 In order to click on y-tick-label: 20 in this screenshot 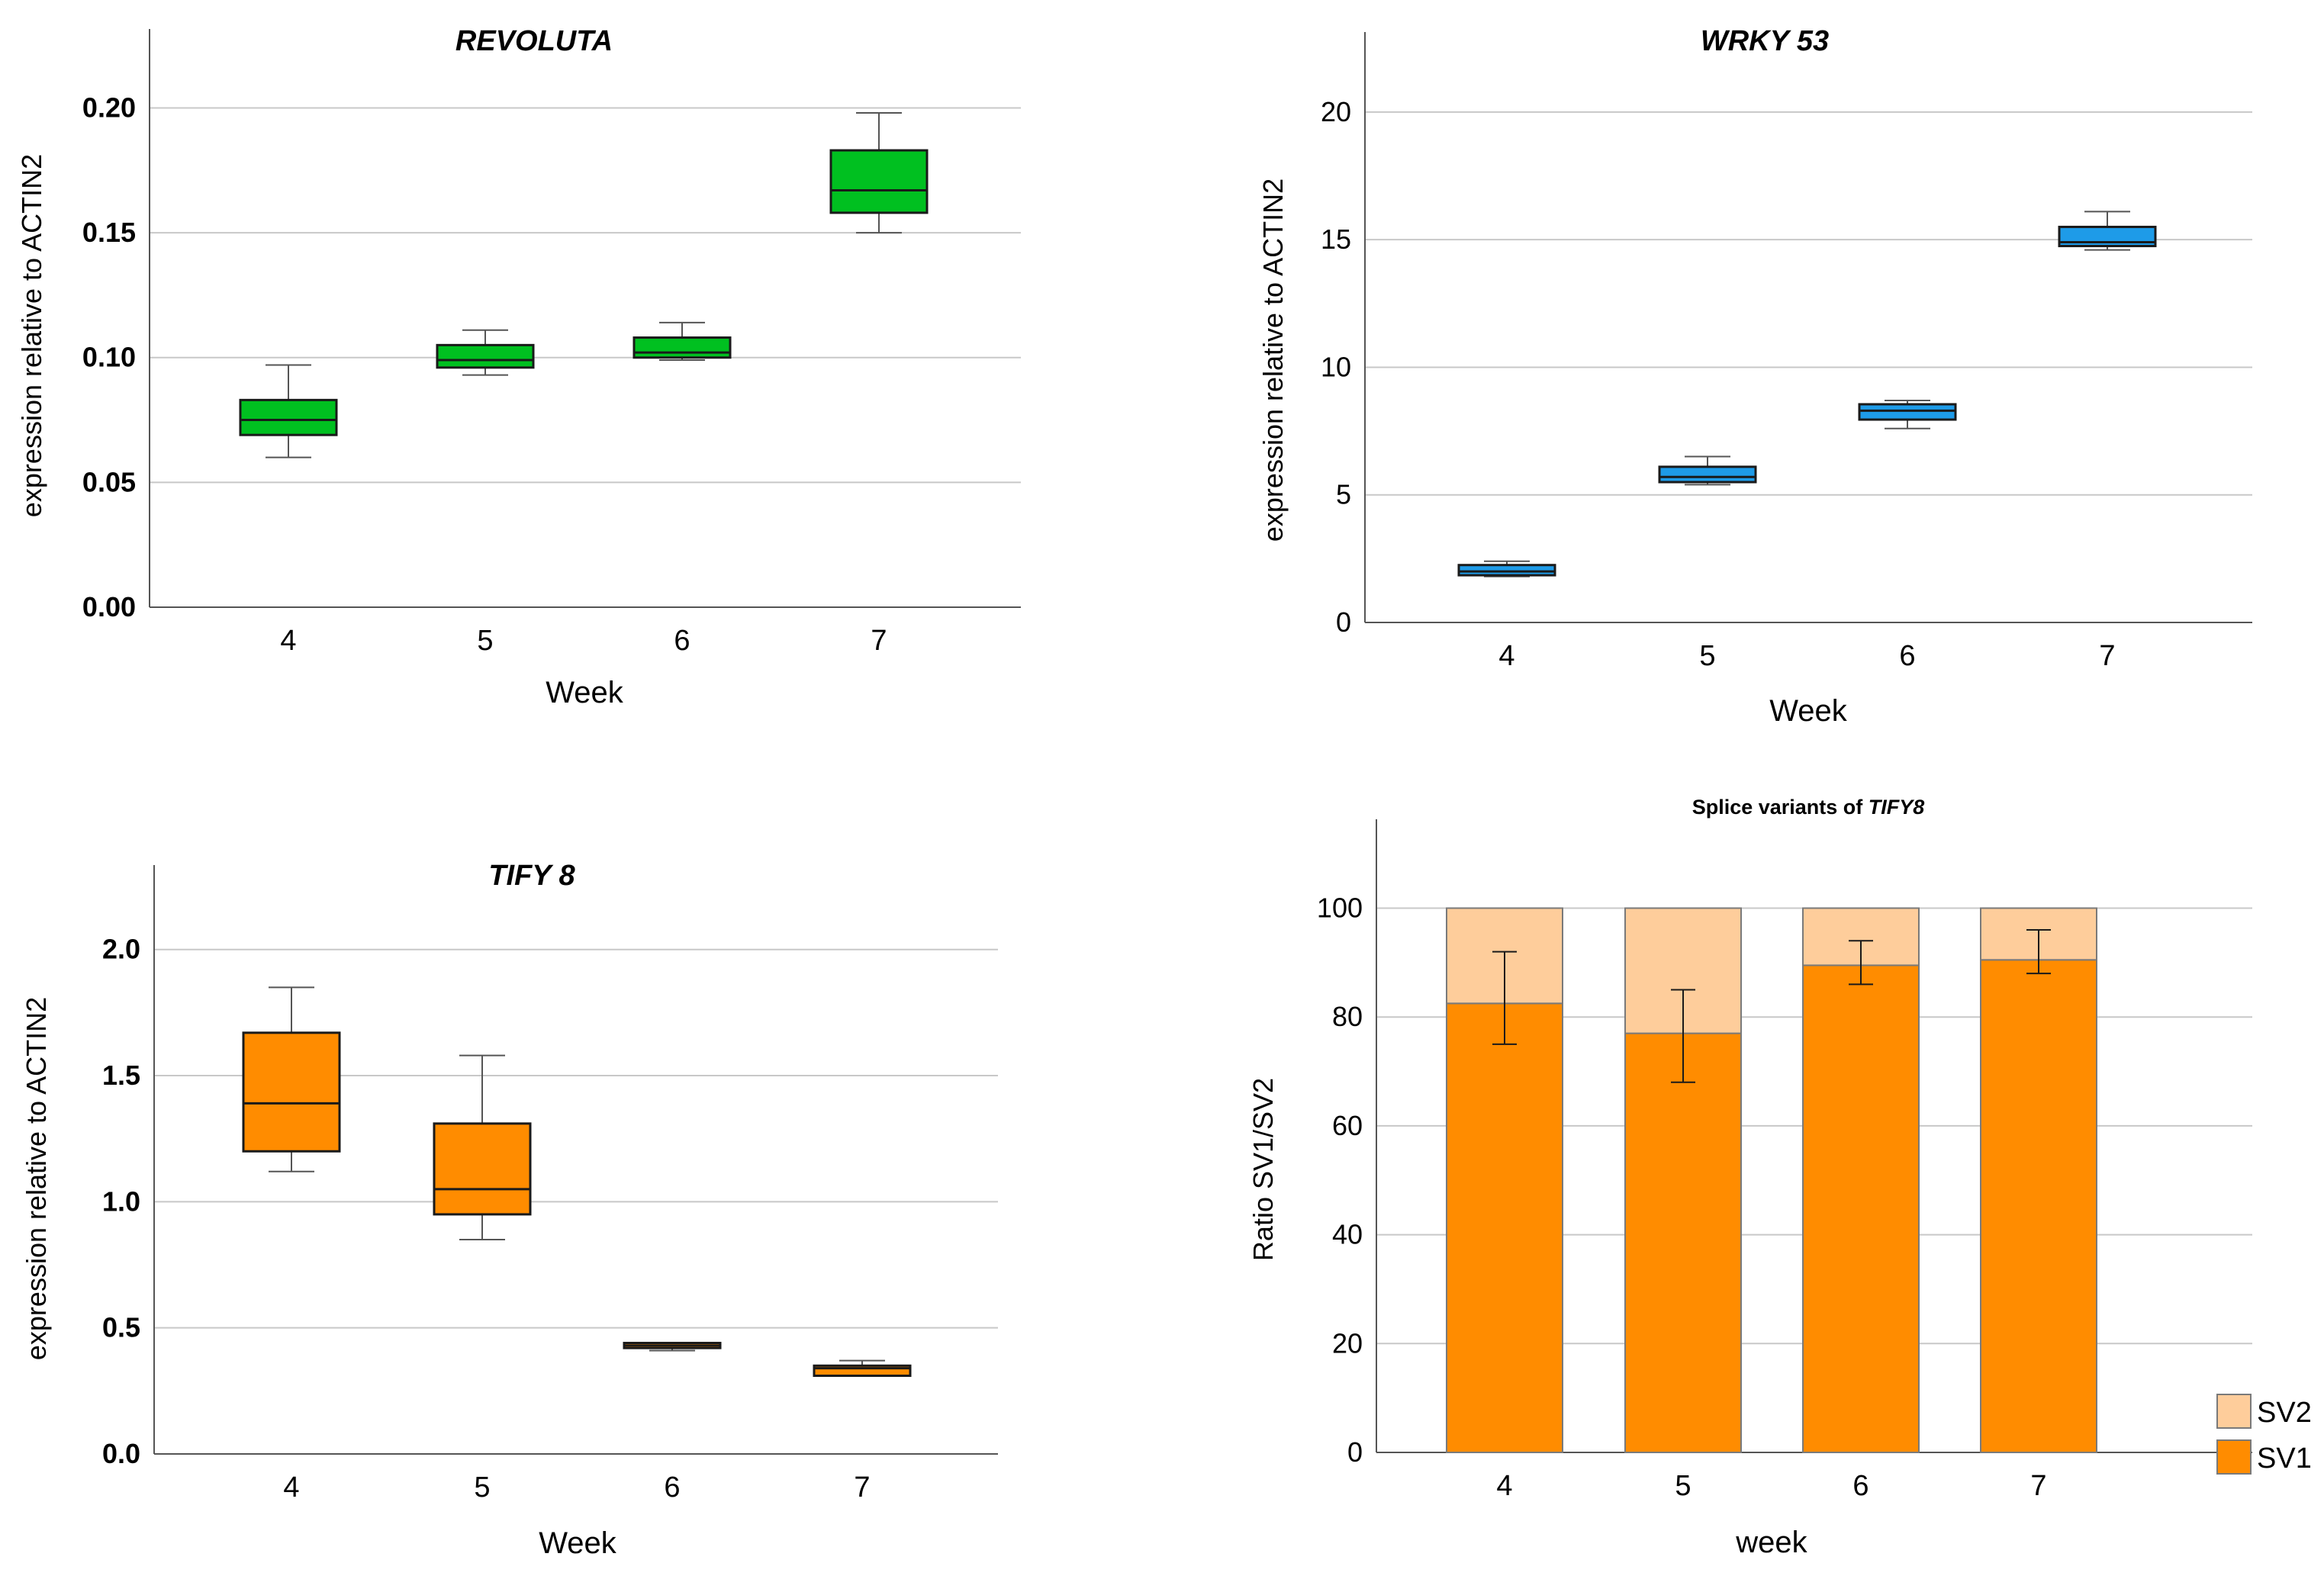, I will do `click(1336, 112)`.